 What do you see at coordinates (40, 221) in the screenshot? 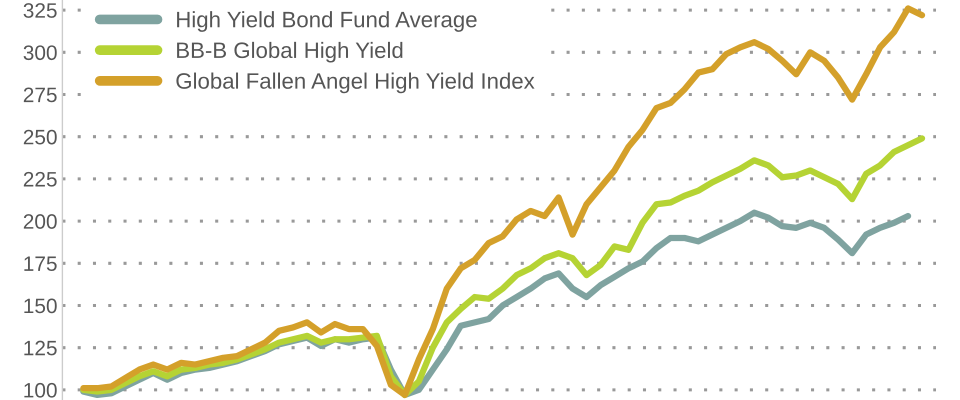
I see `y-tick-label: 200` at bounding box center [40, 221].